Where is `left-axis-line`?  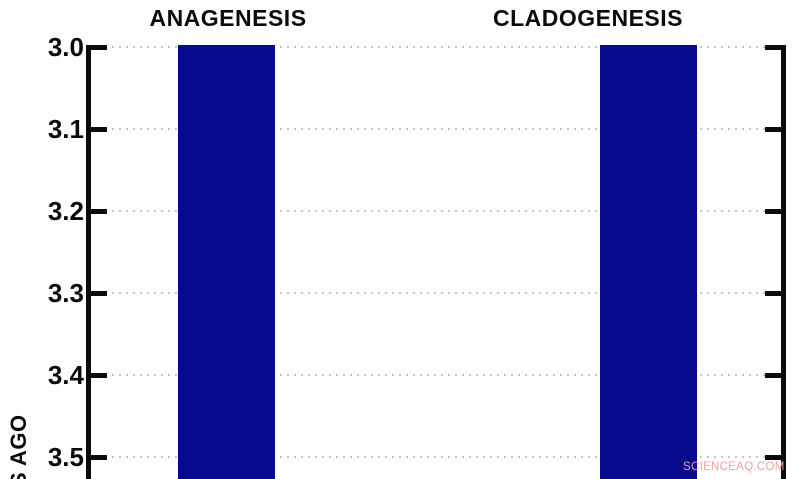 left-axis-line is located at coordinates (88, 262).